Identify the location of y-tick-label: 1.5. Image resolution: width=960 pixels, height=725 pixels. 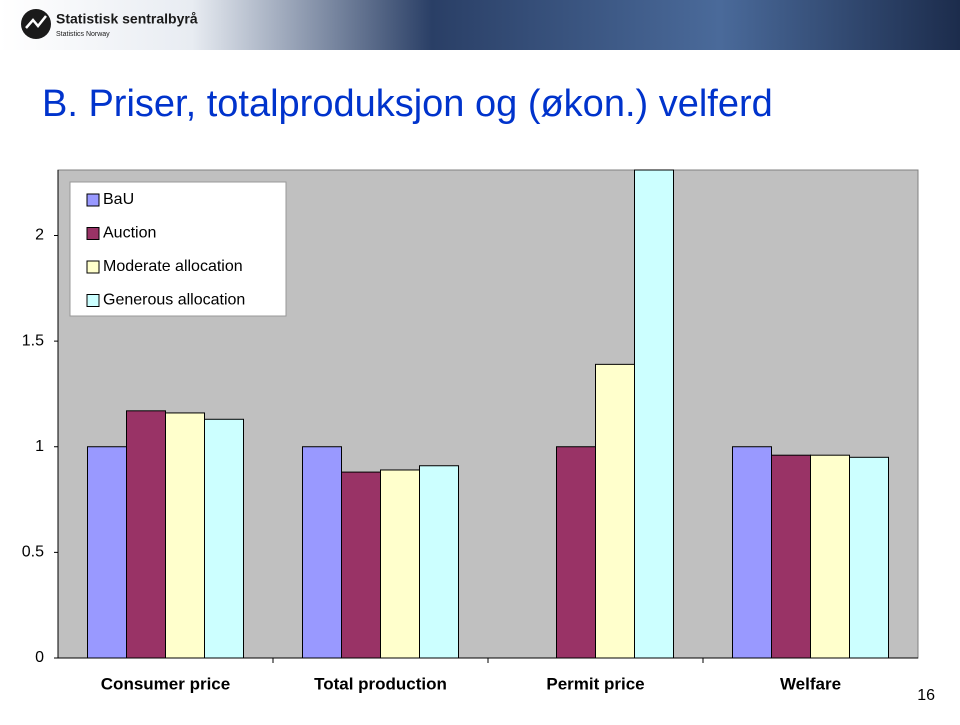
(33, 340).